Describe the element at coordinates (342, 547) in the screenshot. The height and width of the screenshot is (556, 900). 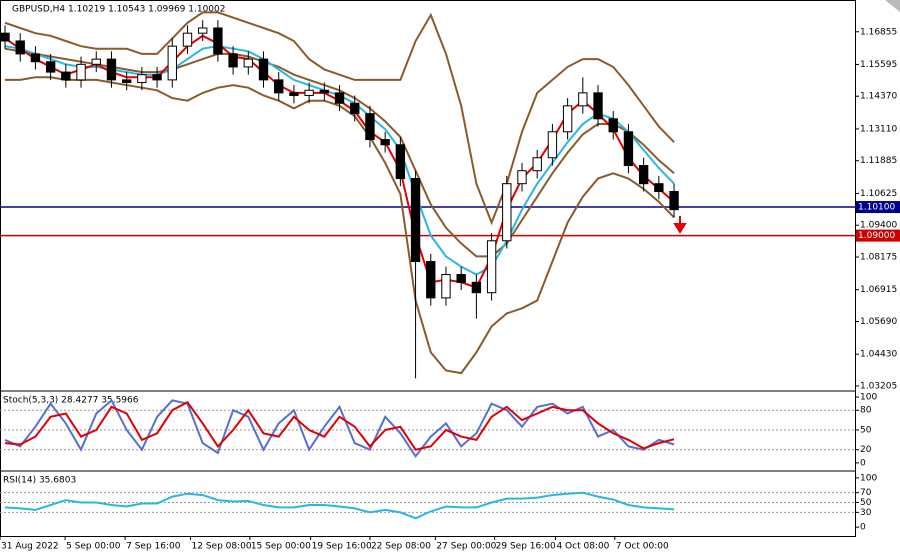
I see `x-tick-label: 19 Sep 16:00` at that location.